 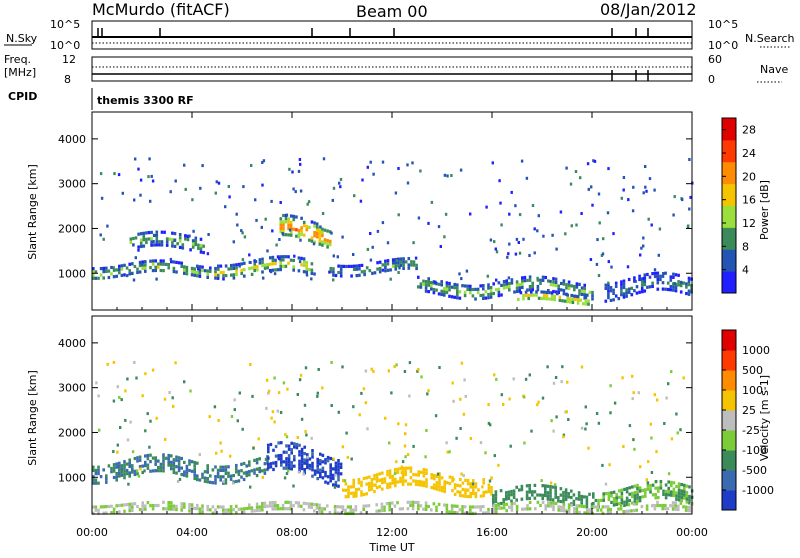 I want to click on x-tick-label: 12:00, so click(x=392, y=532).